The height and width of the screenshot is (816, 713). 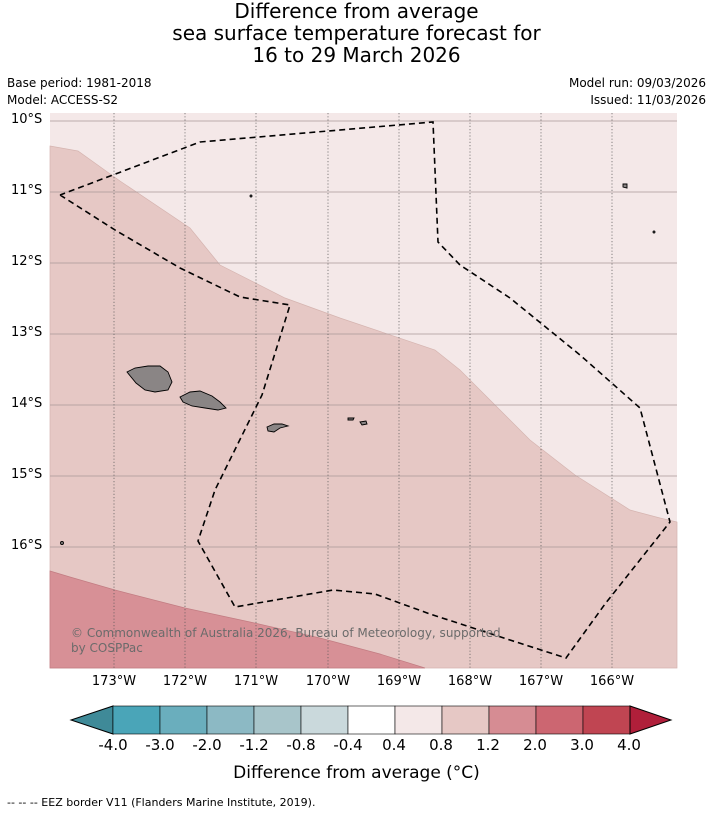 What do you see at coordinates (256, 681) in the screenshot?
I see `lon-label-171w: 171°W` at bounding box center [256, 681].